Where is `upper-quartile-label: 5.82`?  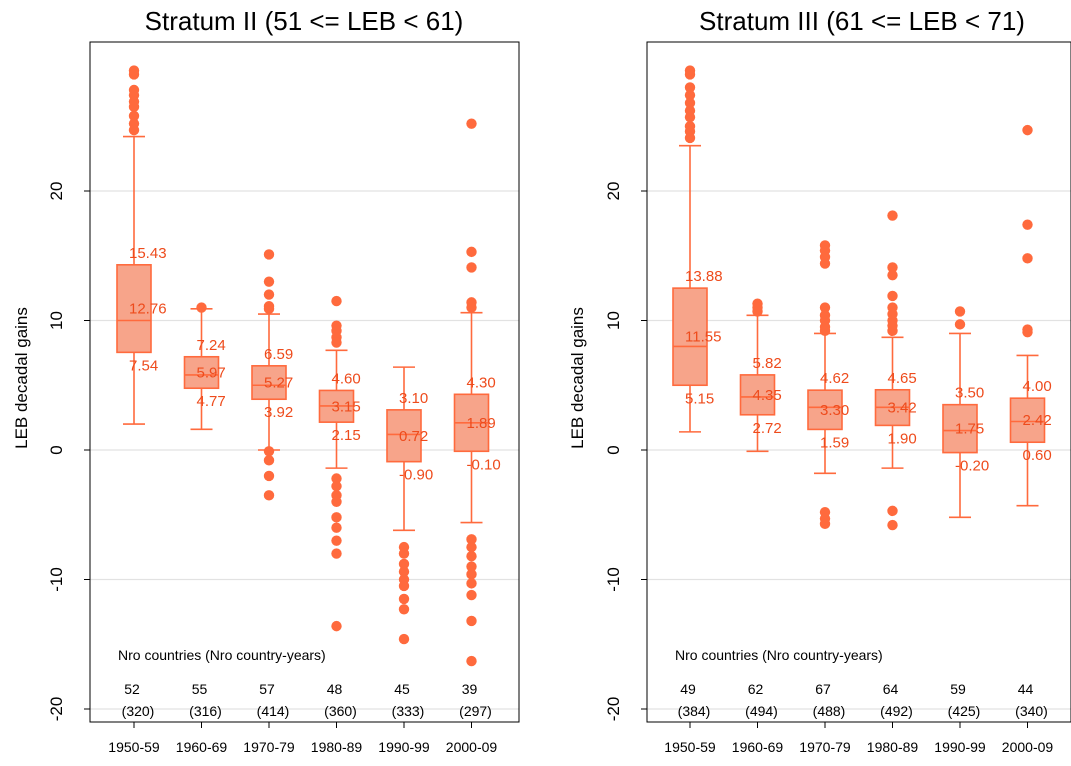
upper-quartile-label: 5.82 is located at coordinates (767, 363).